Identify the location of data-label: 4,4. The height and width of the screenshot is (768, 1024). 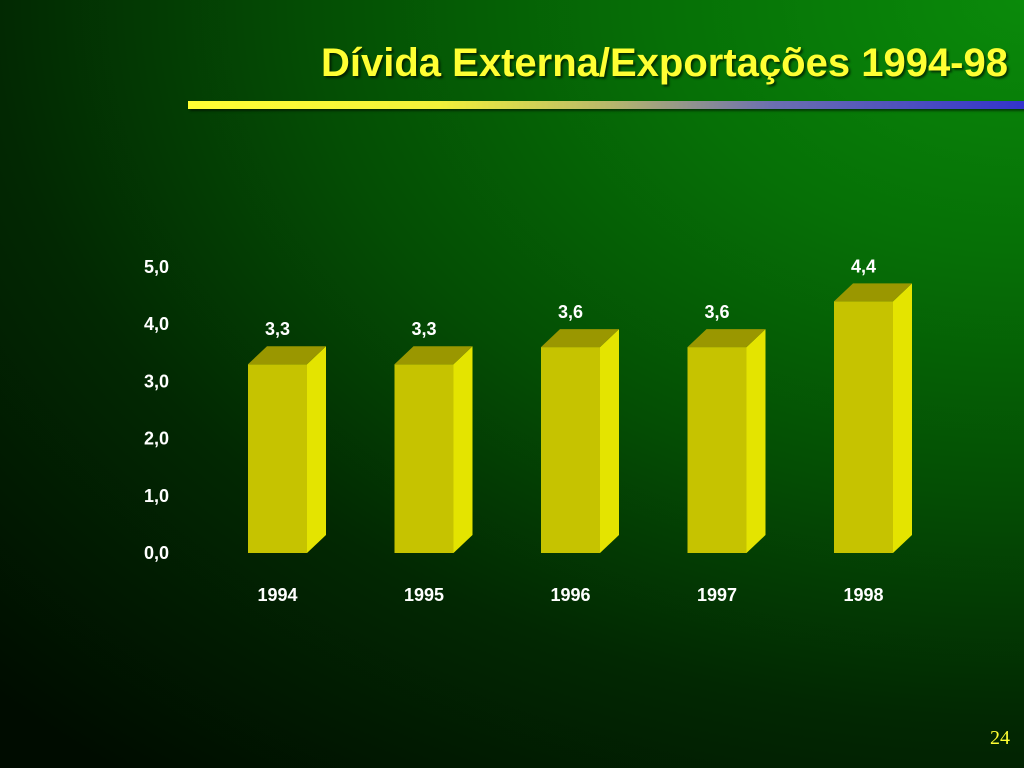
(863, 266).